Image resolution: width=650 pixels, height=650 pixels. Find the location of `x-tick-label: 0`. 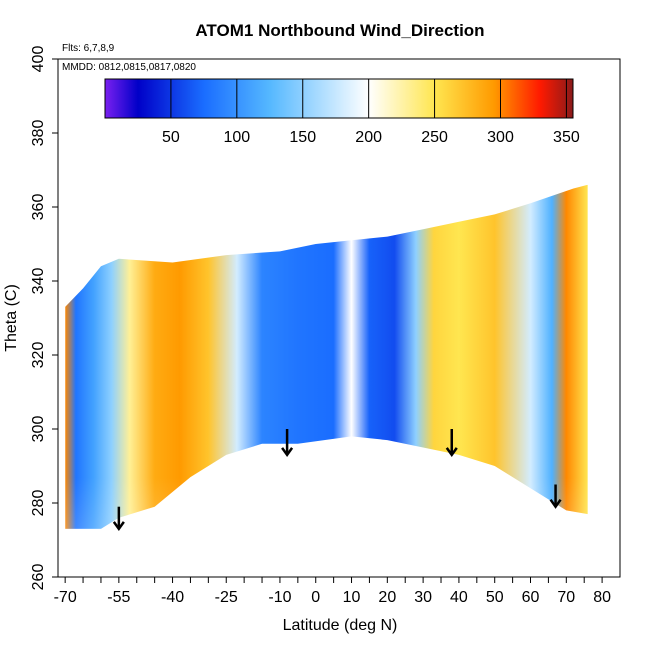

x-tick-label: 0 is located at coordinates (315, 597).